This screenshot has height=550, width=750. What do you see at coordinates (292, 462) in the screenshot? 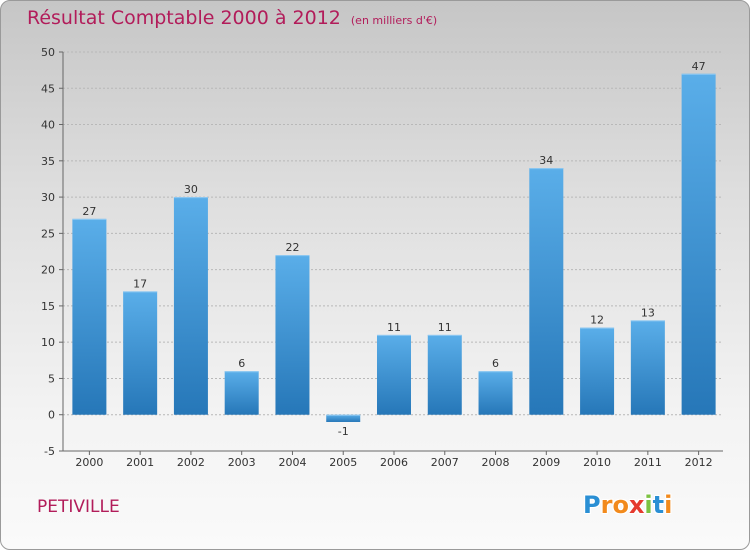
I see `x-tick-label: 2004` at bounding box center [292, 462].